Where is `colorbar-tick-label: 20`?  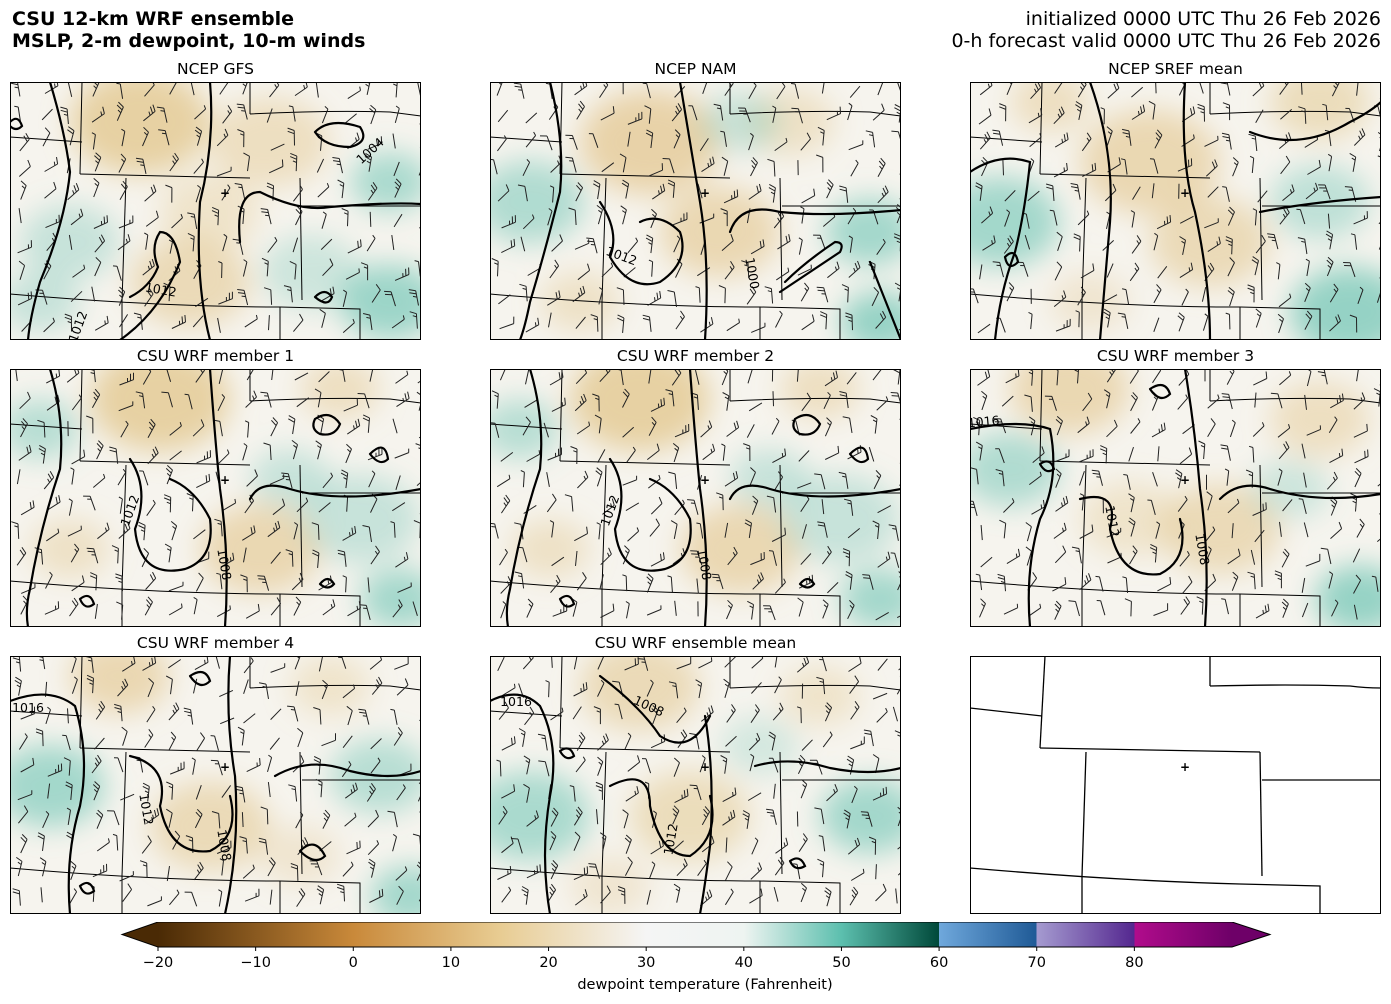 colorbar-tick-label: 20 is located at coordinates (548, 963).